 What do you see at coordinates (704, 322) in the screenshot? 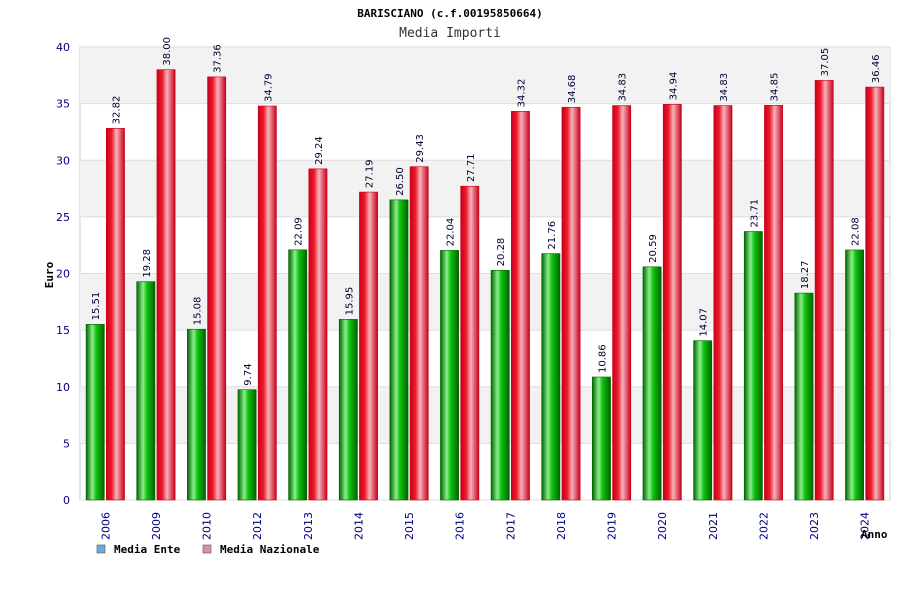
I see `value-label-ente: 14.07` at bounding box center [704, 322].